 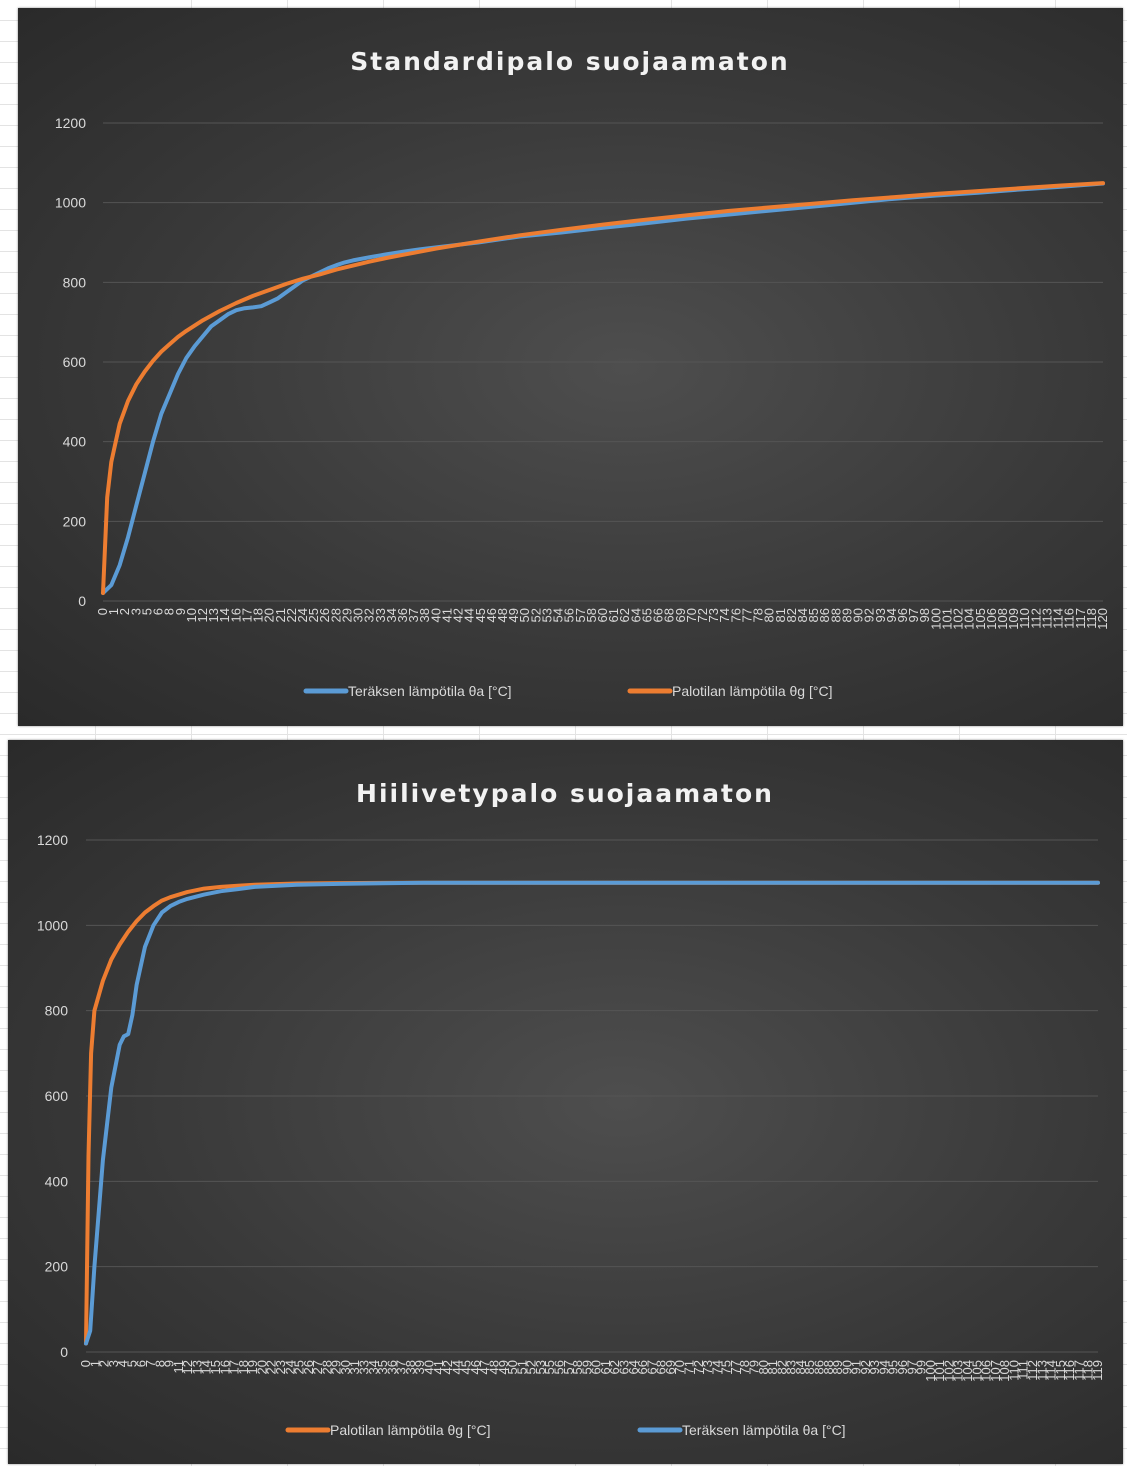 What do you see at coordinates (308, 1367) in the screenshot?
I see `x-tick-label: 26` at bounding box center [308, 1367].